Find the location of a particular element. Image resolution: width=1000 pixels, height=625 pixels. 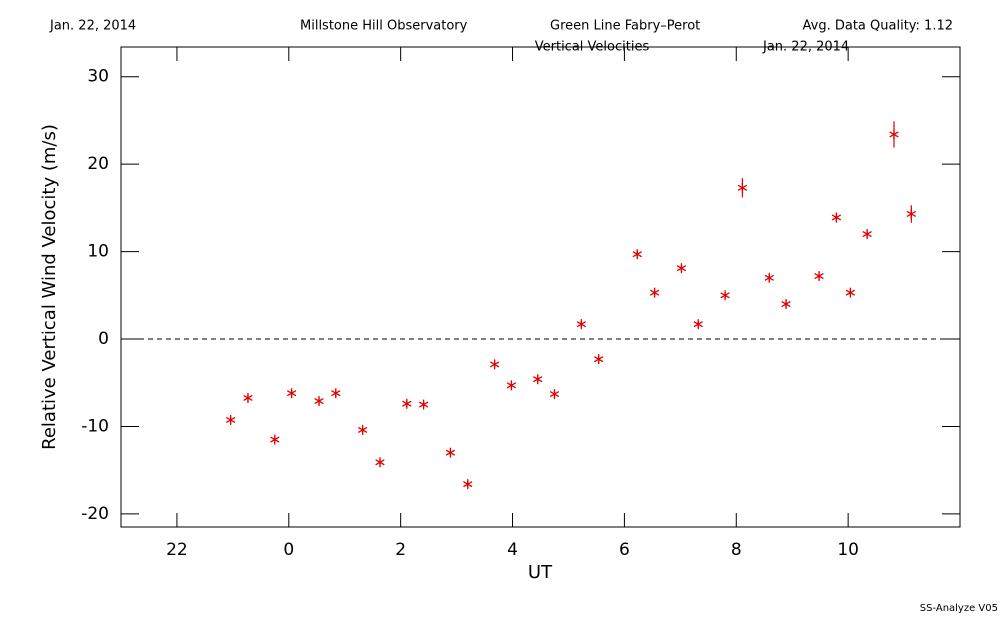

header-date: Jan. 22, 2014 is located at coordinates (92, 26).